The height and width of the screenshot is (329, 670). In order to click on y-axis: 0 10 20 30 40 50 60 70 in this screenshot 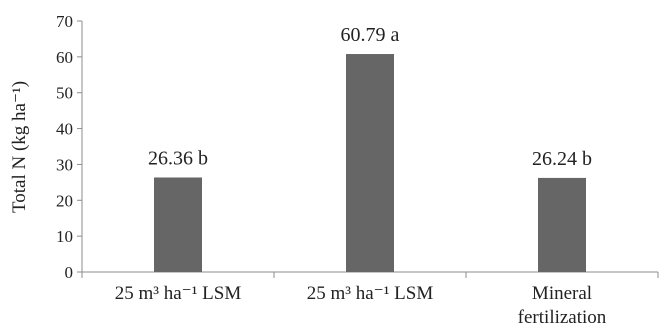, I will do `click(69, 147)`.